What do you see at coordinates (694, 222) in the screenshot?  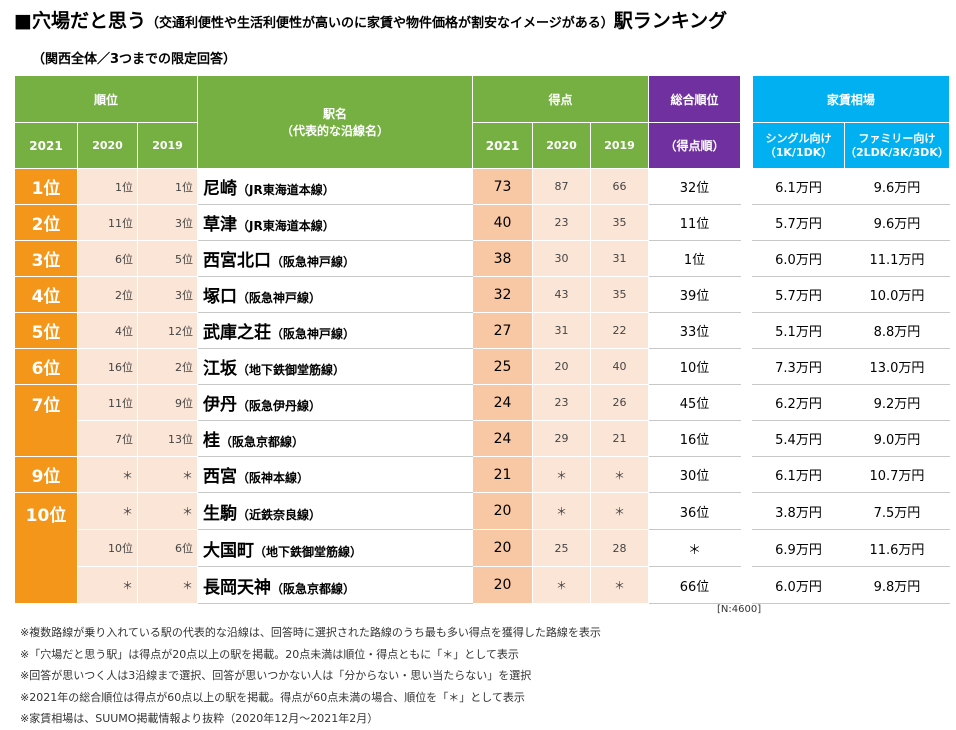 I see `overall-cell: 11位` at bounding box center [694, 222].